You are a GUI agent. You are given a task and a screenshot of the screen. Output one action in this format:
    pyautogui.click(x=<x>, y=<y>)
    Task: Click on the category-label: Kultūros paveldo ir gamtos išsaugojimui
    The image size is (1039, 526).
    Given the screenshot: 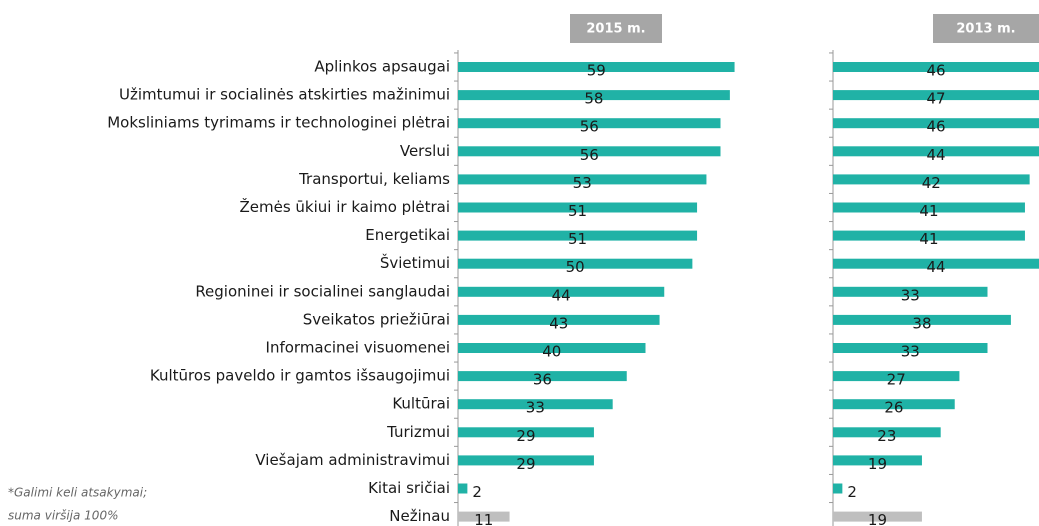 What is the action you would take?
    pyautogui.click(x=300, y=376)
    